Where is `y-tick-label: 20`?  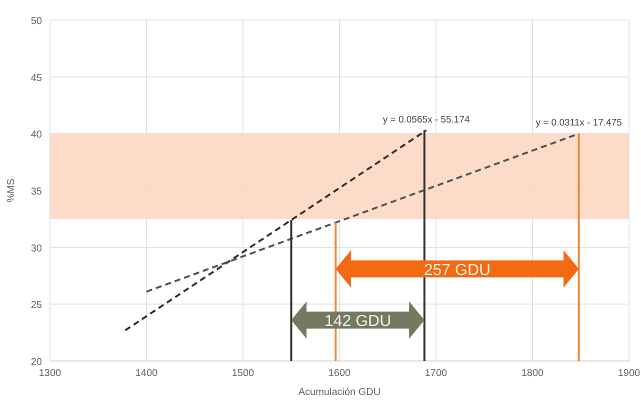 y-tick-label: 20 is located at coordinates (36, 362).